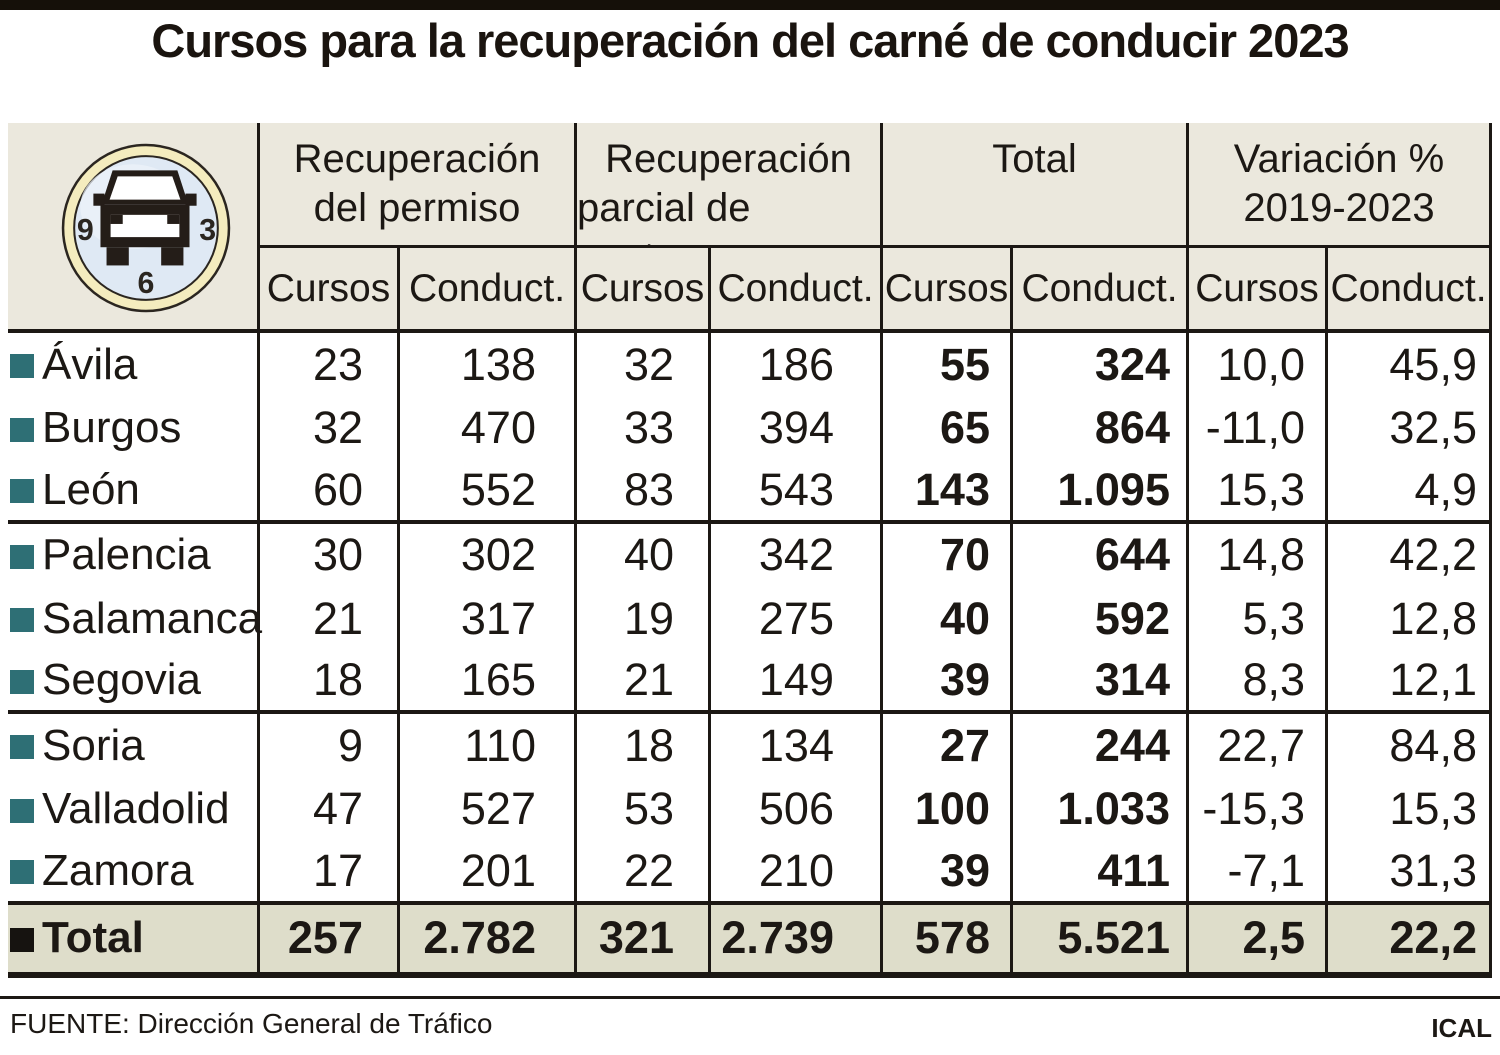 The height and width of the screenshot is (1055, 1500). What do you see at coordinates (641, 682) in the screenshot?
I see `cell-cursos-puntos: 21` at bounding box center [641, 682].